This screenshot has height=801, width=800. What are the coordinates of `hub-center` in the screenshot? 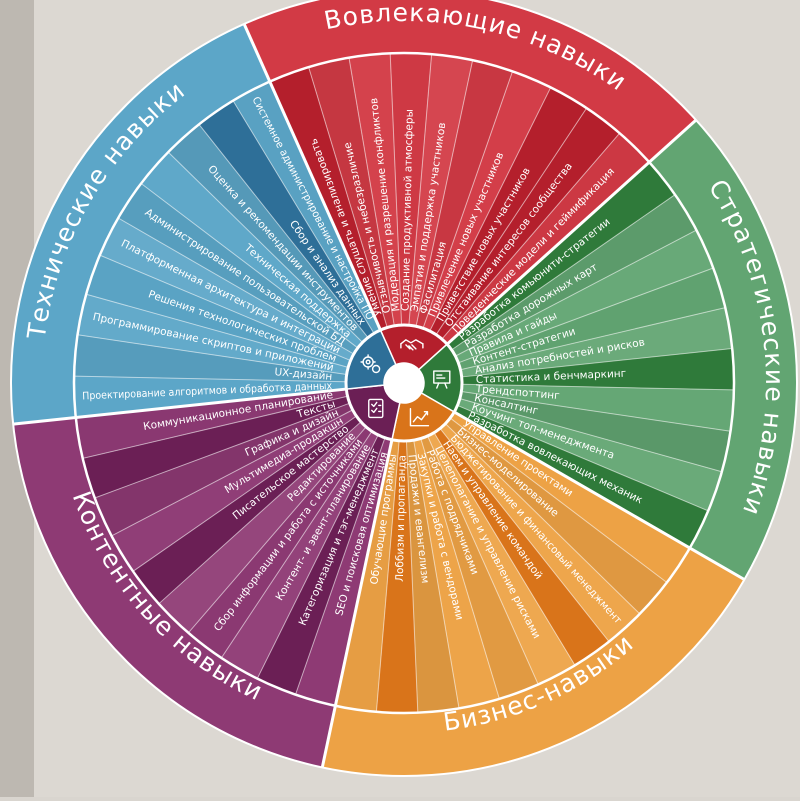 It's located at (404, 383).